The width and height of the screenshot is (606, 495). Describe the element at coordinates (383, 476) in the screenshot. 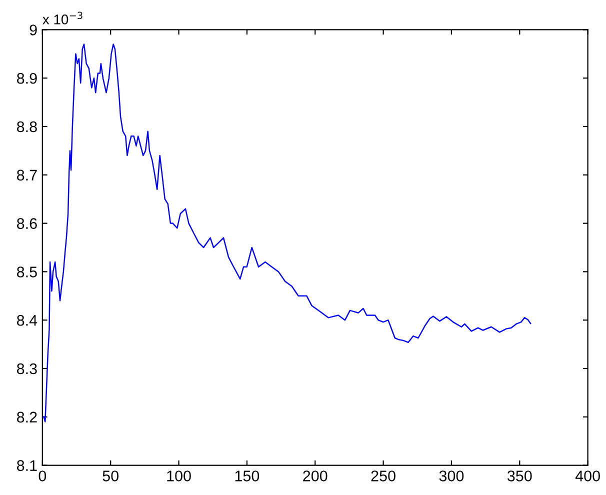

I see `x-tick-label: 250` at that location.